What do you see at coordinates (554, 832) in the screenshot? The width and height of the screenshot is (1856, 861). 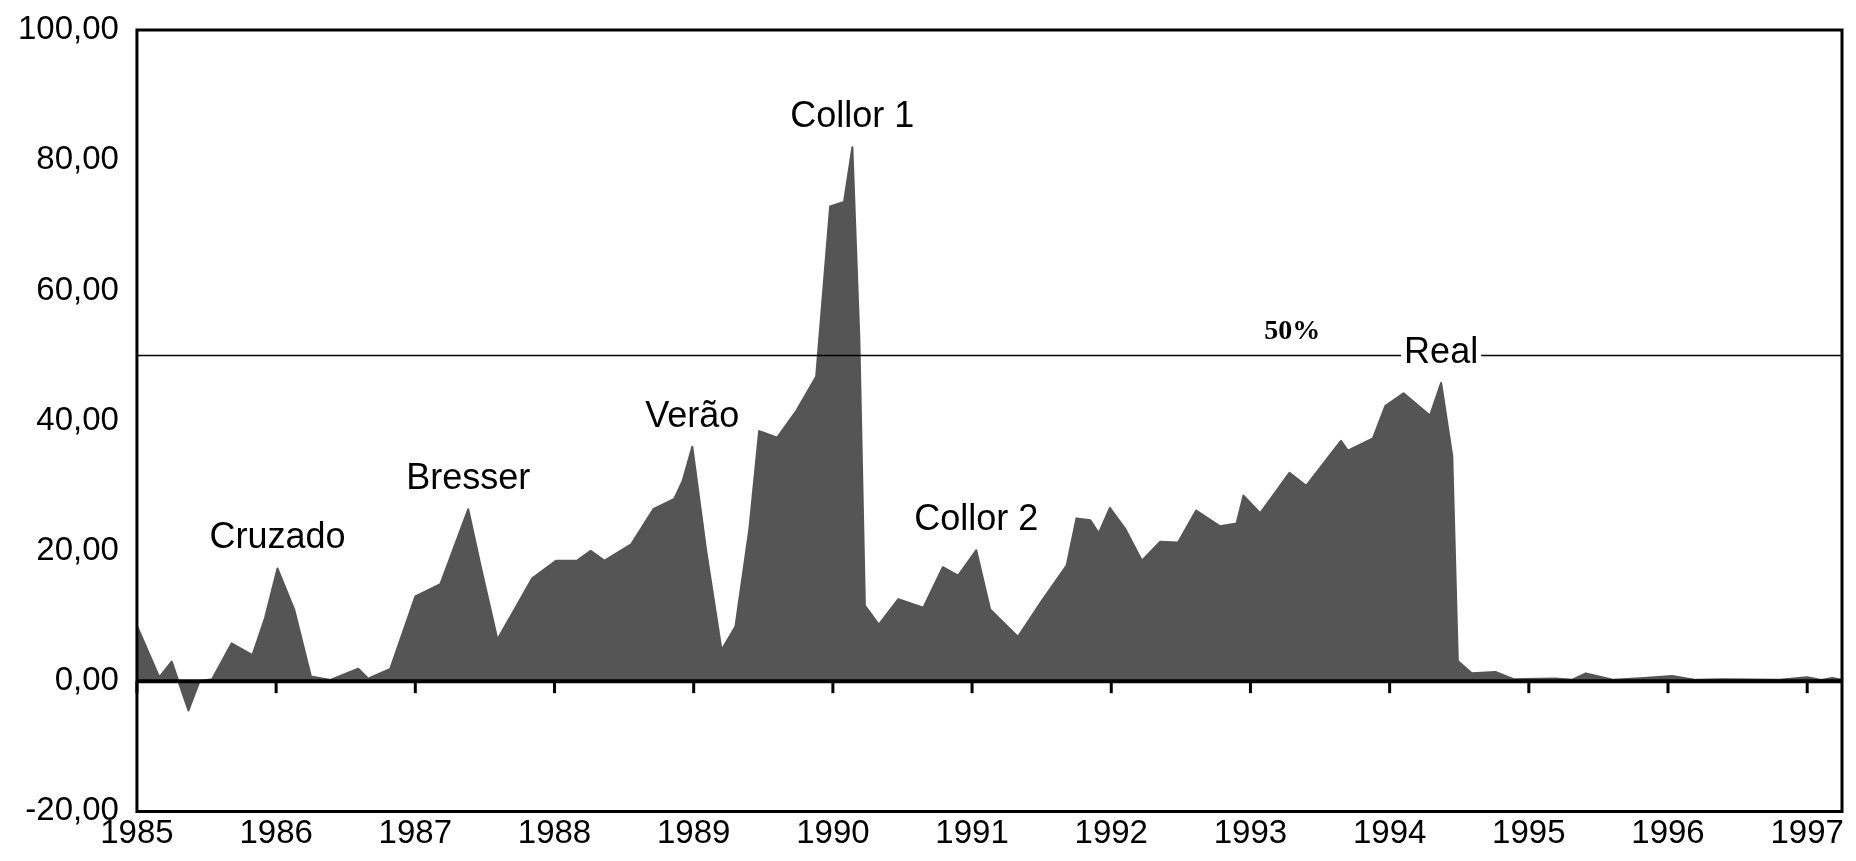 I see `x-tick-label: 1988` at bounding box center [554, 832].